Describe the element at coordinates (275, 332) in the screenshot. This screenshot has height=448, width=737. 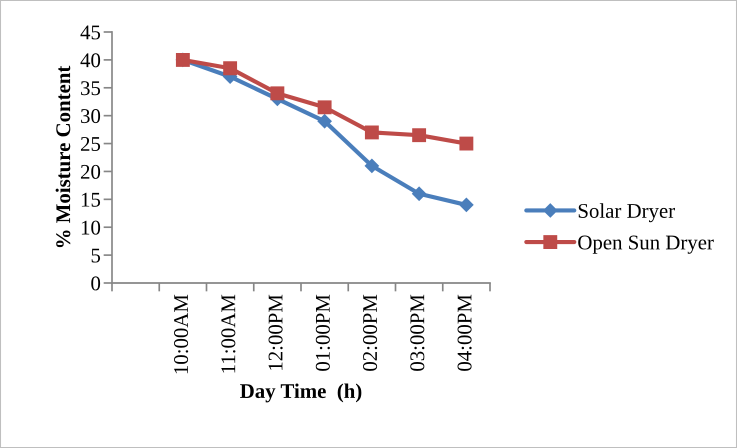
I see `x-tick-label: 12:00PM` at that location.